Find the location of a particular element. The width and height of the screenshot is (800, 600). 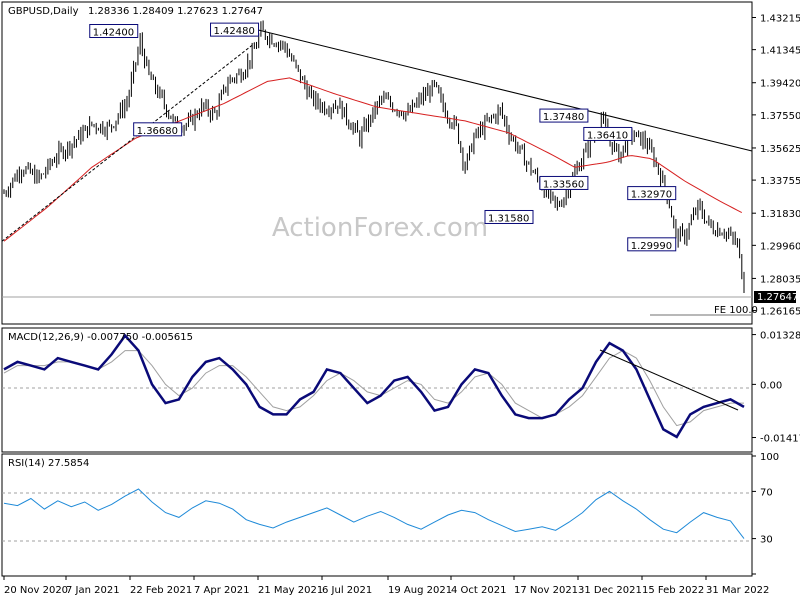

macd-title: MACD(12,26,9) -0.007750 -0.005615 is located at coordinates (100, 337).